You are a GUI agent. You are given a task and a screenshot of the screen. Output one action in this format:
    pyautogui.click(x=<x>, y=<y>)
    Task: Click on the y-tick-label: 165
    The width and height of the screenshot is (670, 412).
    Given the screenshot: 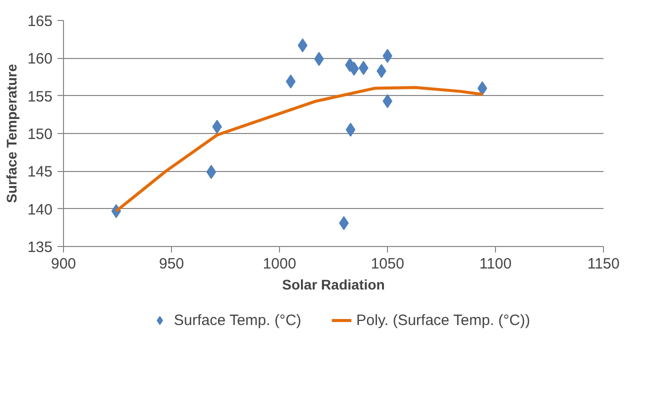 What is the action you would take?
    pyautogui.click(x=40, y=21)
    